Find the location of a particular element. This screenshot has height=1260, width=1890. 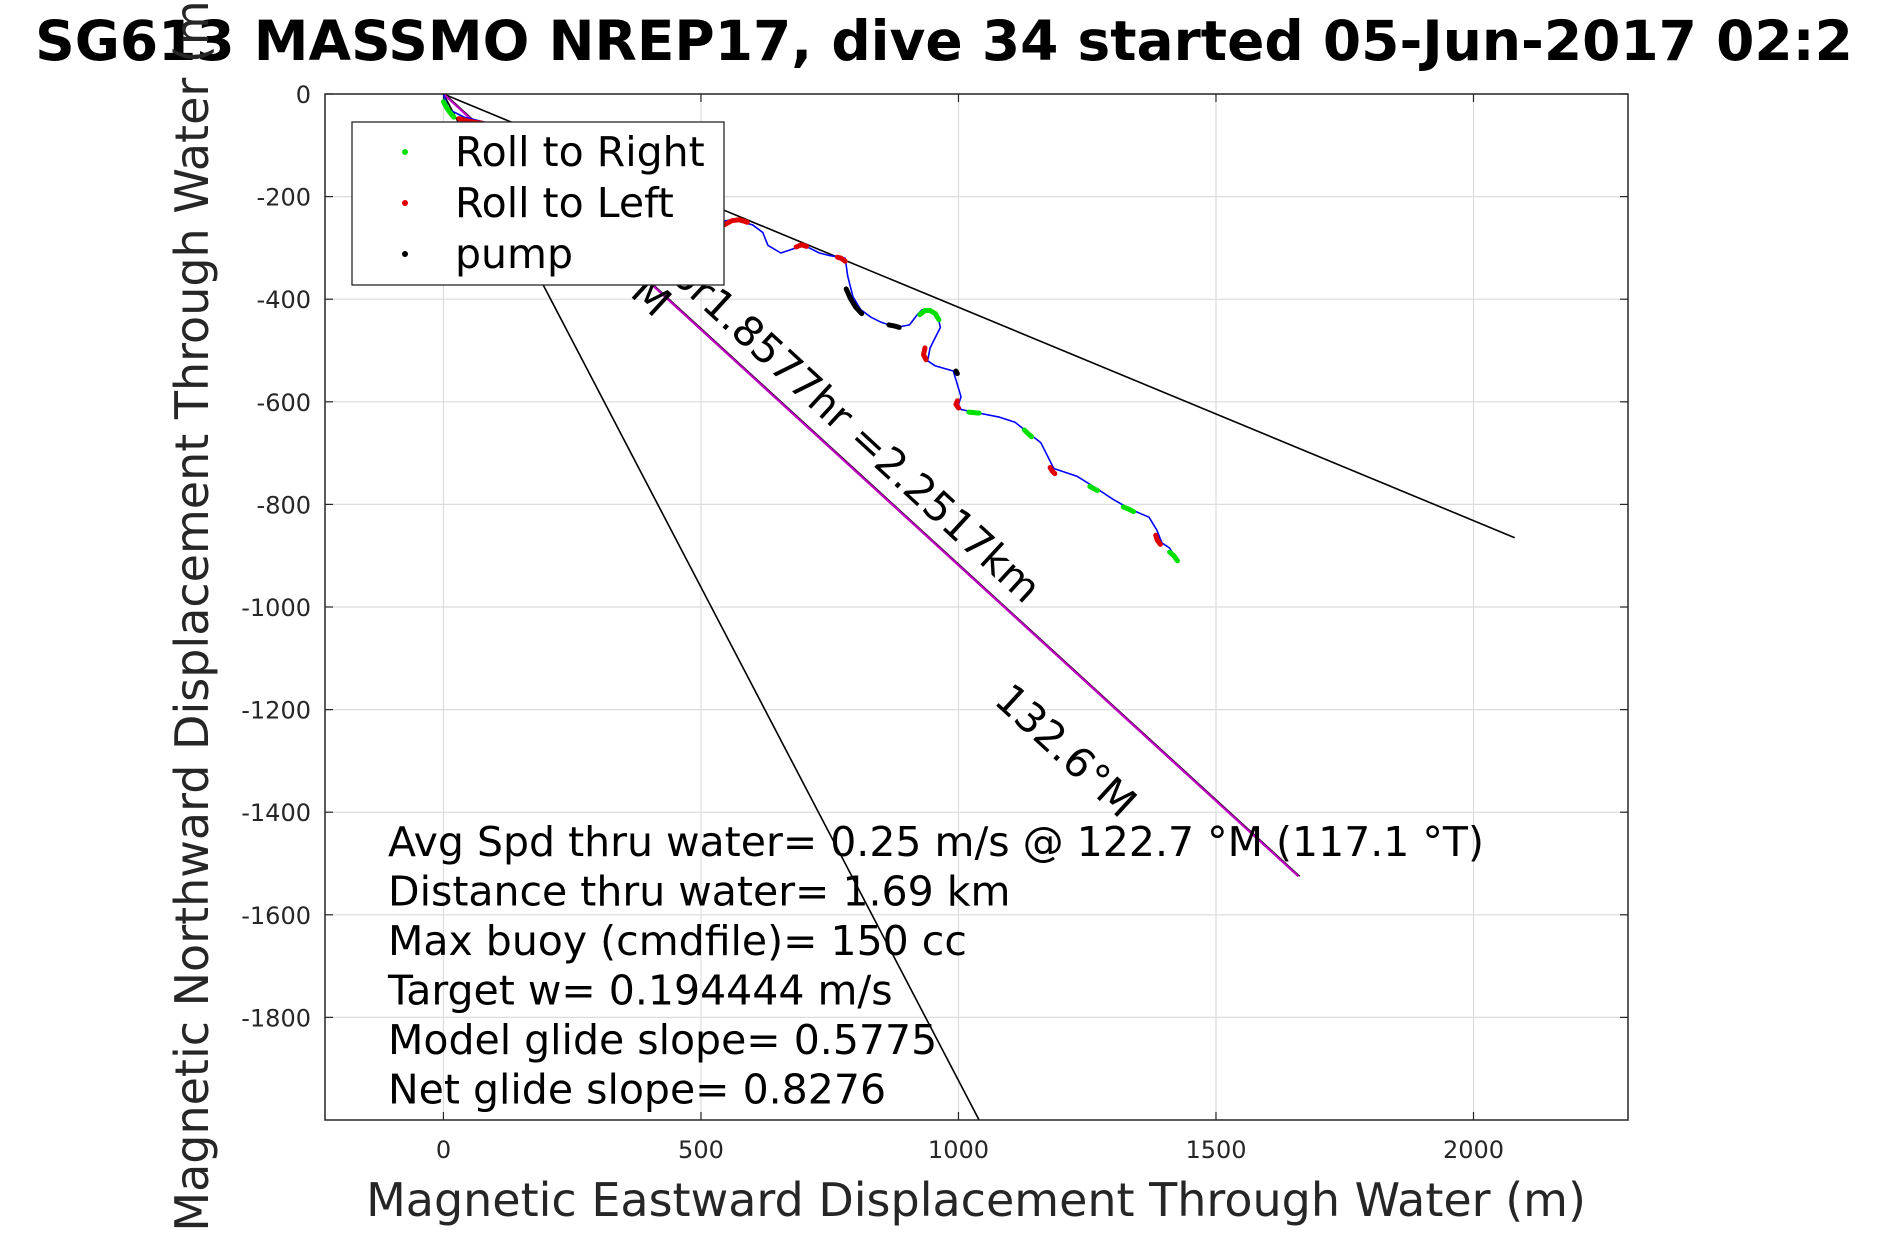

legend-box is located at coordinates (538, 203).